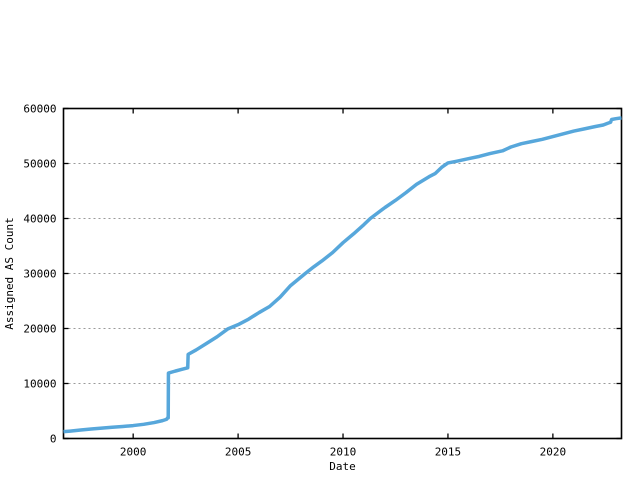  What do you see at coordinates (39, 384) in the screenshot?
I see `y-tick-label: 10000` at bounding box center [39, 384].